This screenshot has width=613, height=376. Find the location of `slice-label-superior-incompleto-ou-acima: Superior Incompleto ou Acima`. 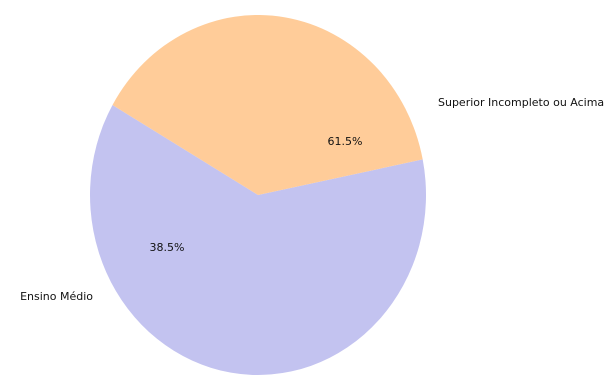

slice-label-superior-incompleto-ou-acima: Superior Incompleto ou Acima is located at coordinates (521, 102).